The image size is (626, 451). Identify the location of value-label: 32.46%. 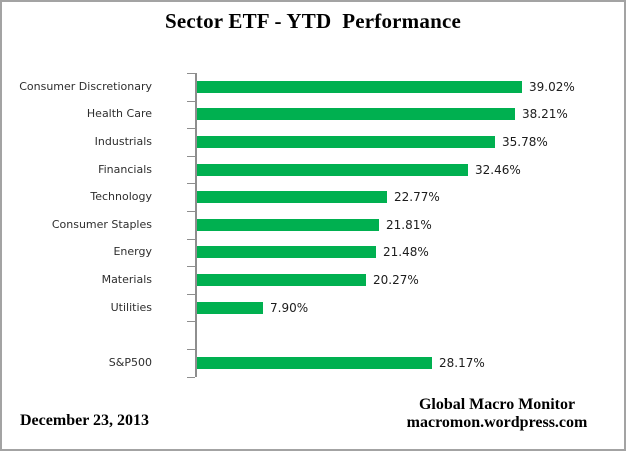
(498, 170).